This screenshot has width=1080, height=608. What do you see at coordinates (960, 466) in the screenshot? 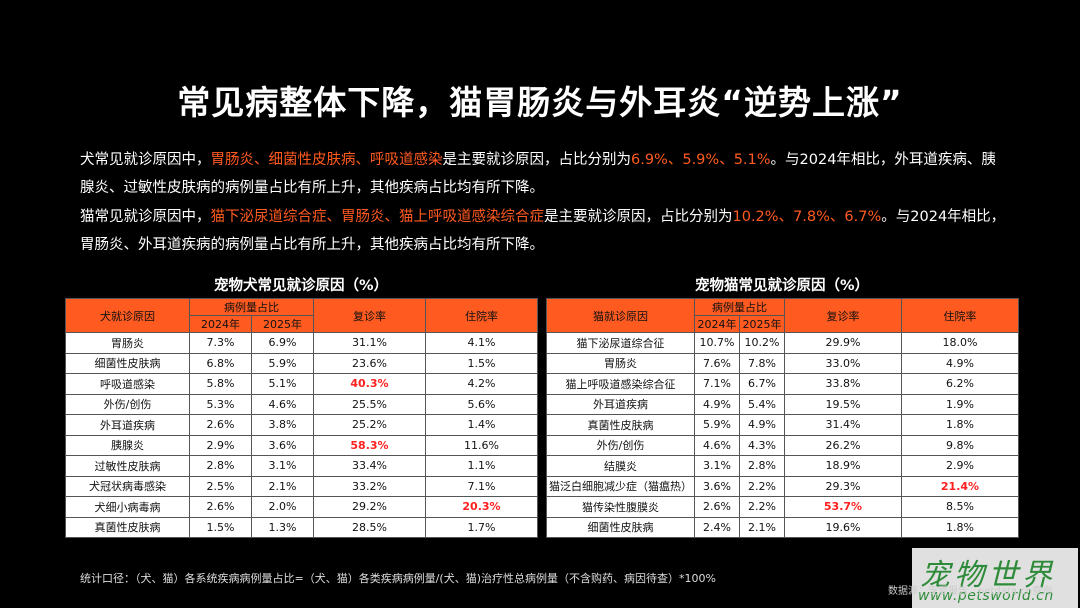
I see `cell-hospital: 2.9%` at bounding box center [960, 466].